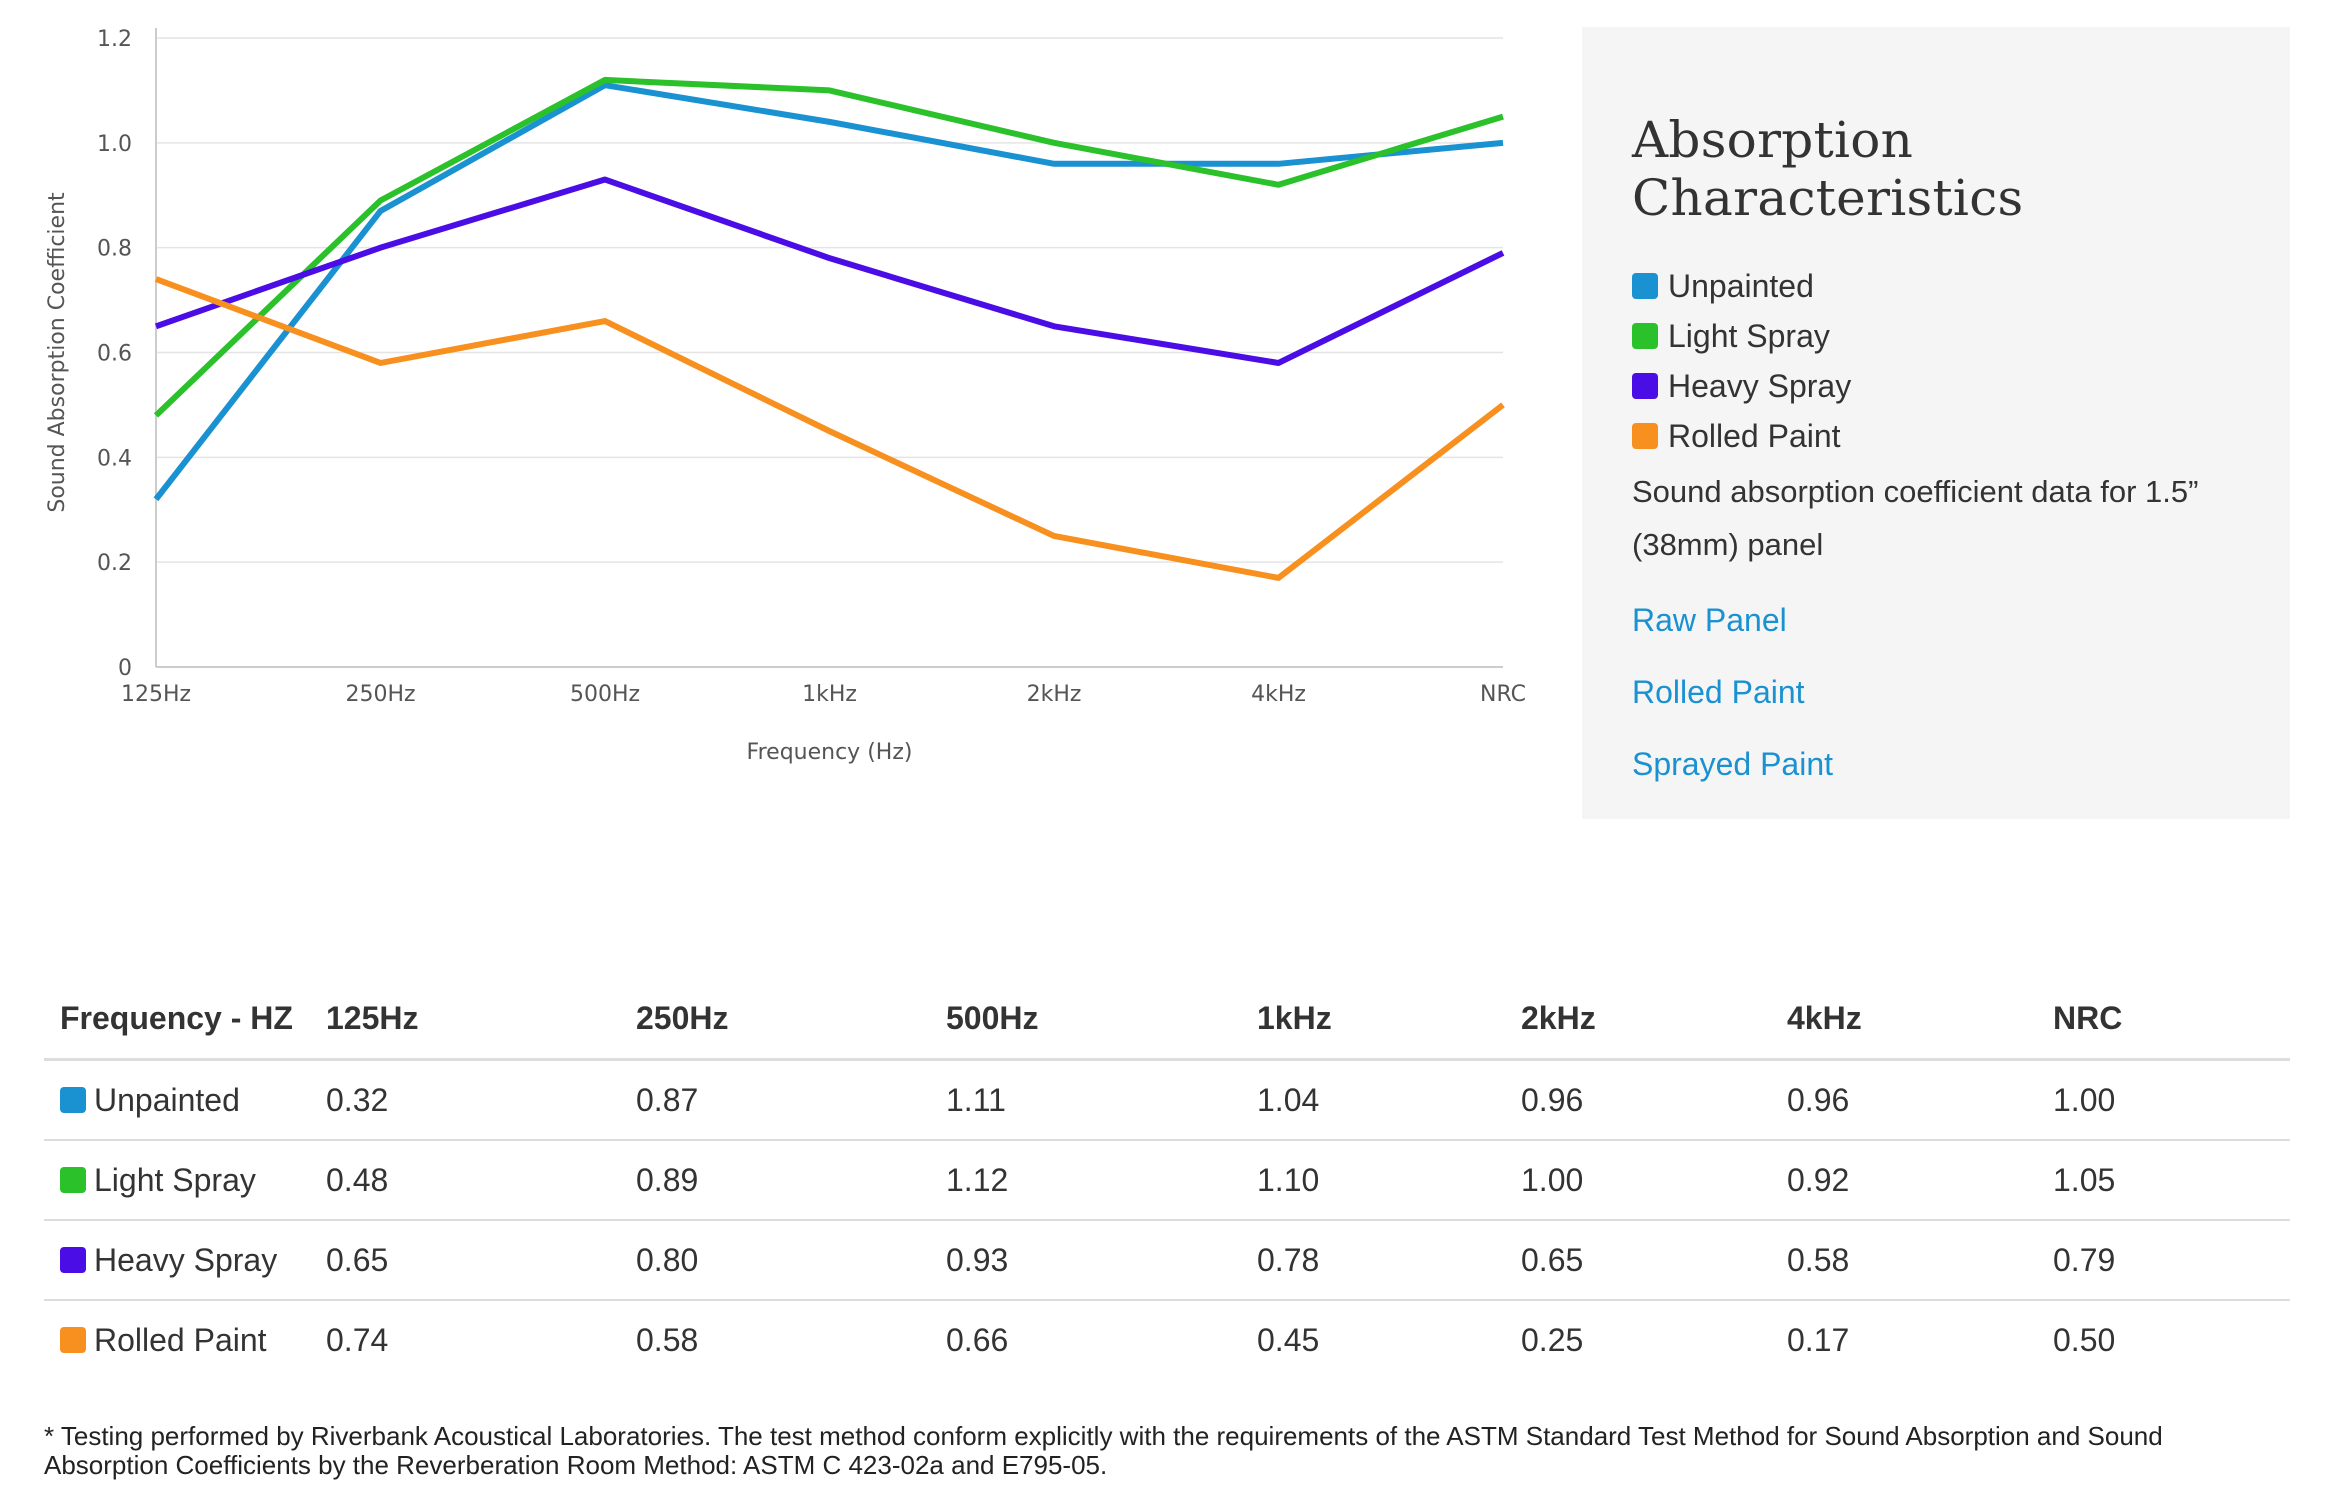 The height and width of the screenshot is (1502, 2352). I want to click on legend-item-heavy-spray: Heavy Spray, so click(1937, 386).